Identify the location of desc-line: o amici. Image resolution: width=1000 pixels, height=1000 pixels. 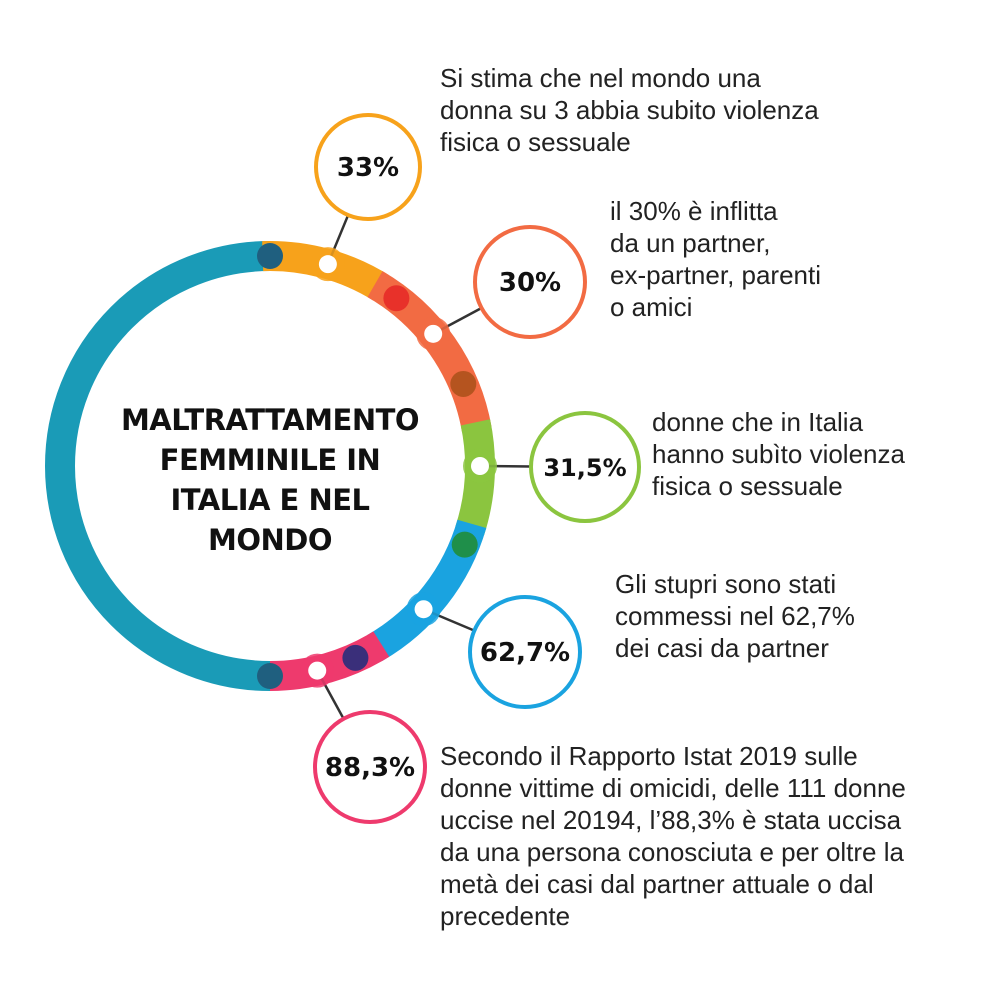
(651, 307).